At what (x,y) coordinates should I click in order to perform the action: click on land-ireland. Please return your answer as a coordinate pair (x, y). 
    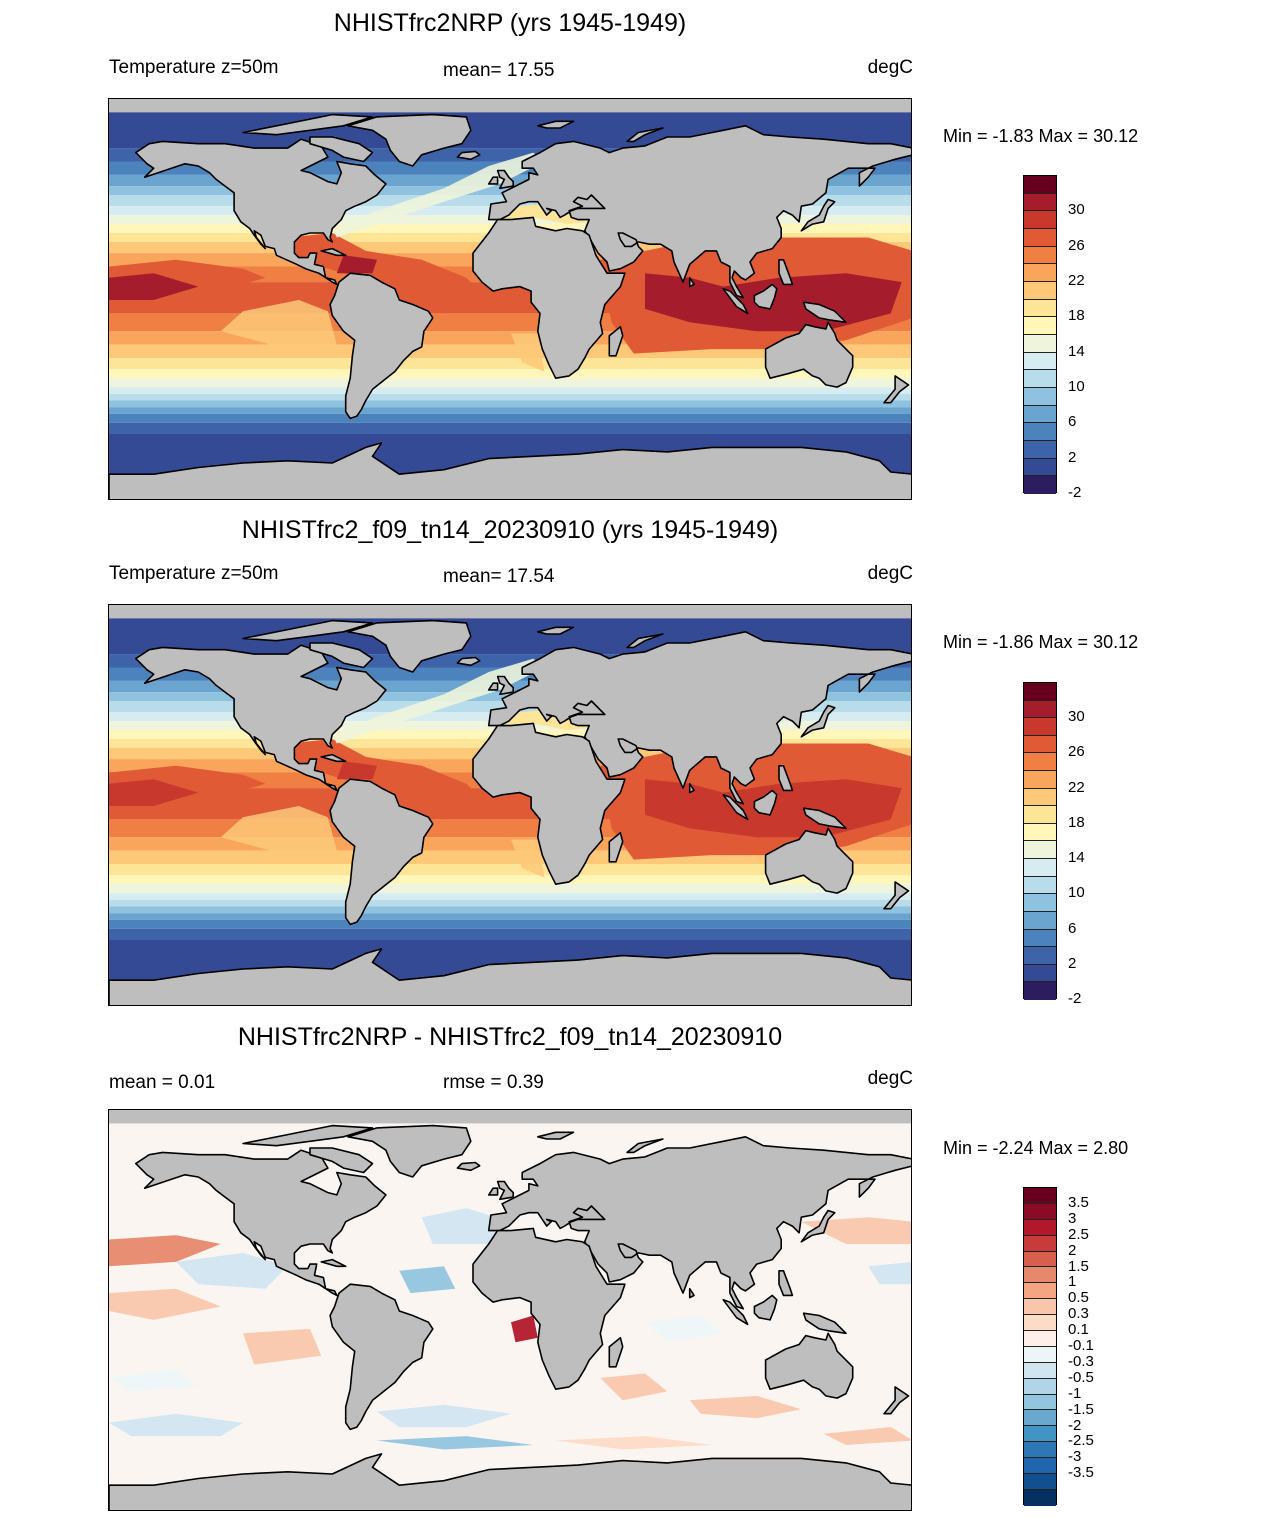
    Looking at the image, I should click on (493, 1191).